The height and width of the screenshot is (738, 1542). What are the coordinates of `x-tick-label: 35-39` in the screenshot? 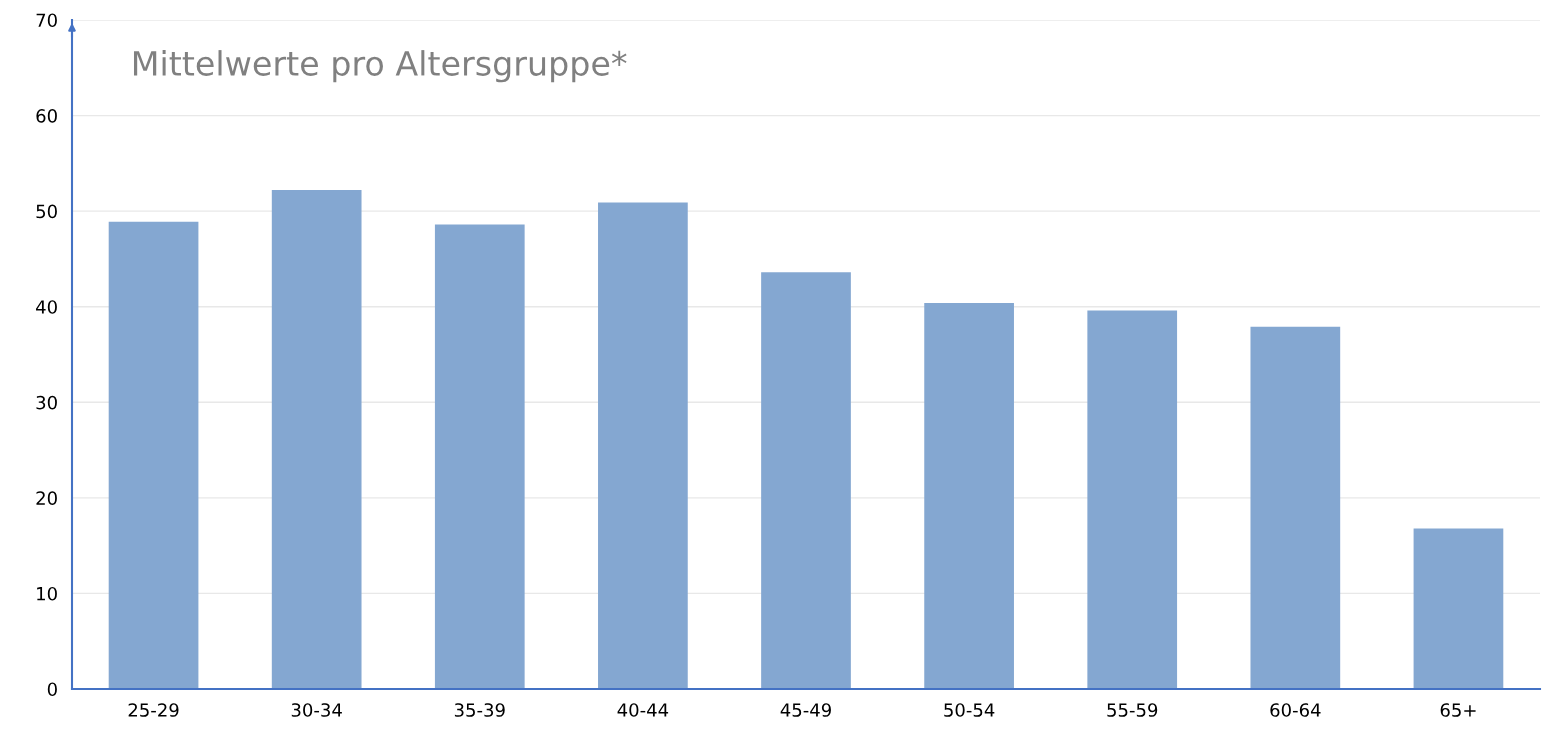 It's located at (479, 710).